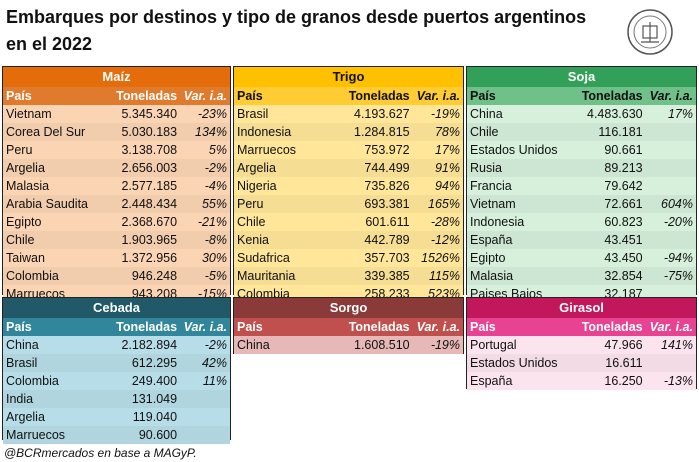 Image resolution: width=699 pixels, height=462 pixels. Describe the element at coordinates (387, 186) in the screenshot. I see `tonnes-cell: 735.826` at that location.